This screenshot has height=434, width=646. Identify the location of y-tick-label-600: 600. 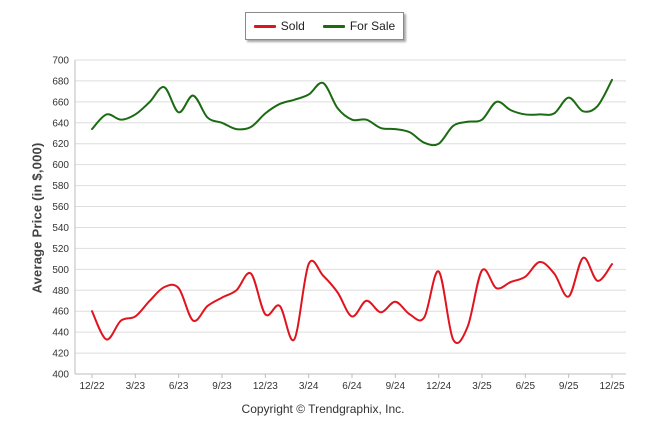
(60, 165).